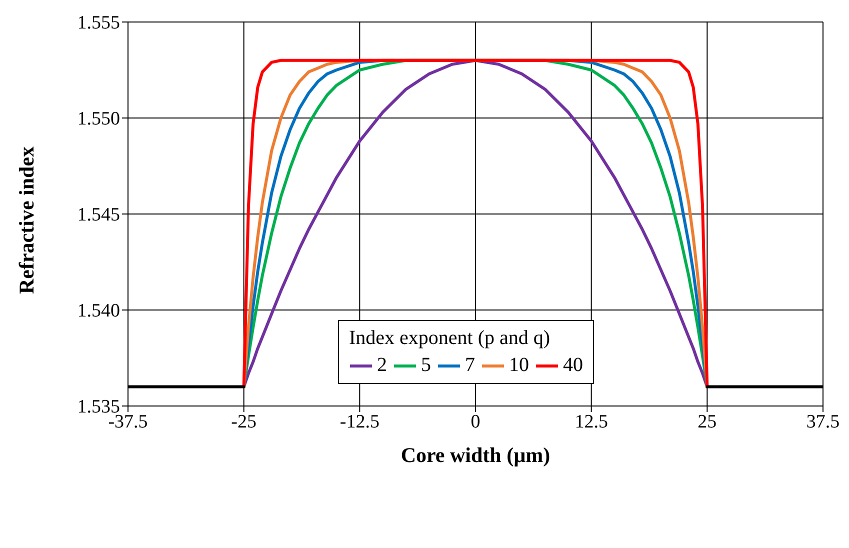 This screenshot has width=849, height=548. I want to click on y-tick-label: 1.550, so click(98, 119).